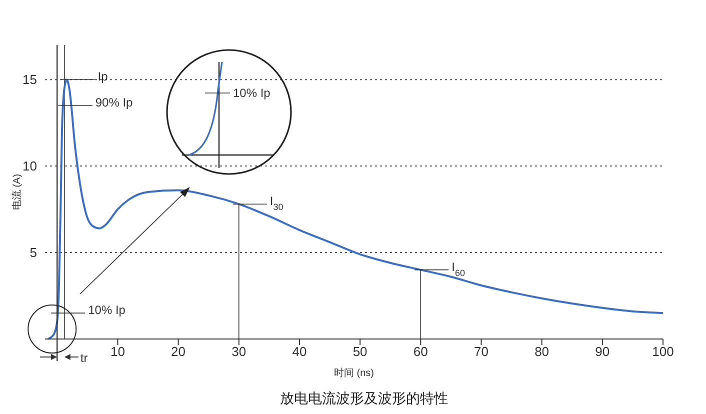 The image size is (706, 414). Describe the element at coordinates (114, 103) in the screenshot. I see `annotation: 90% Ip` at that location.